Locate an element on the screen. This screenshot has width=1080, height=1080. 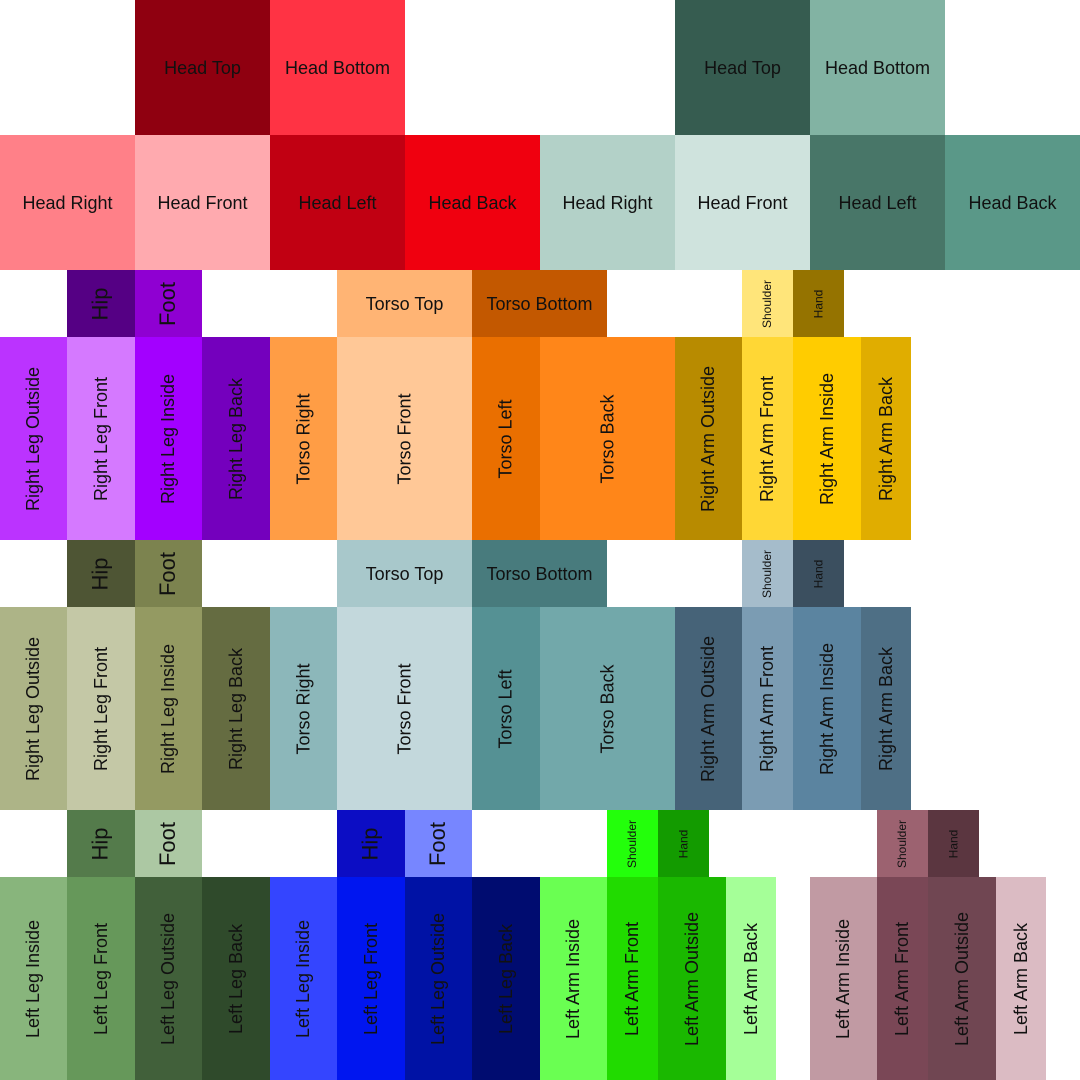
region-label: Right Arm Front is located at coordinates (767, 708).